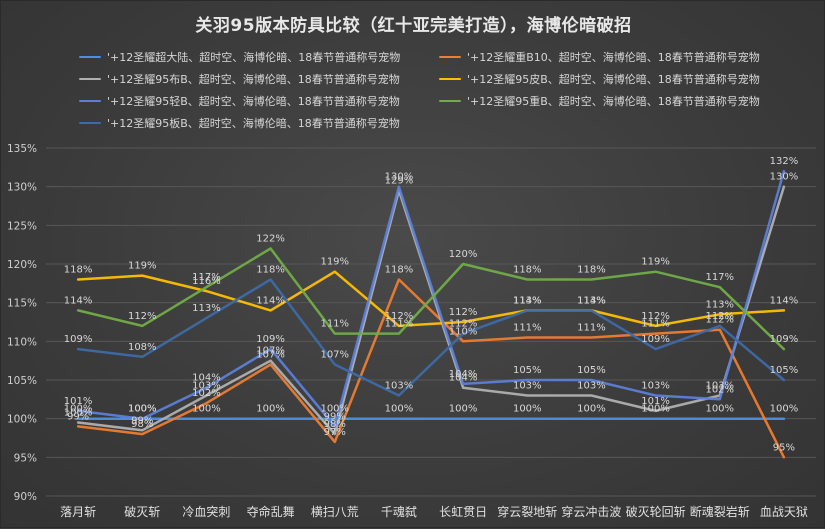 The height and width of the screenshot is (529, 825). Describe the element at coordinates (22, 381) in the screenshot. I see `y-tick-label: 105%` at that location.